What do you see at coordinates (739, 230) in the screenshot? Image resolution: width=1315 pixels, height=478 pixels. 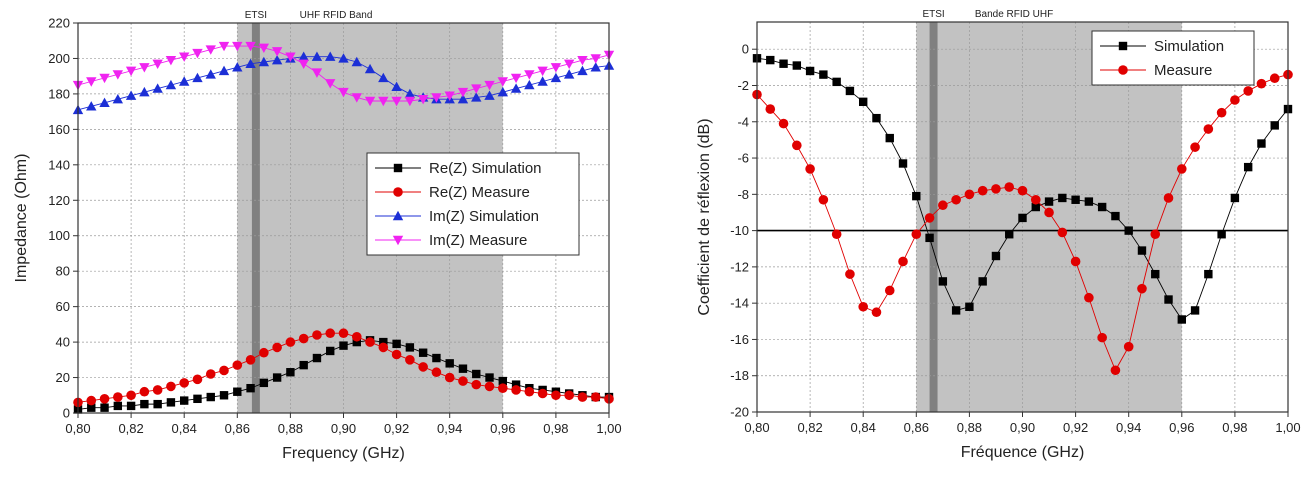 I see `y-tick-label: -10` at bounding box center [739, 230].